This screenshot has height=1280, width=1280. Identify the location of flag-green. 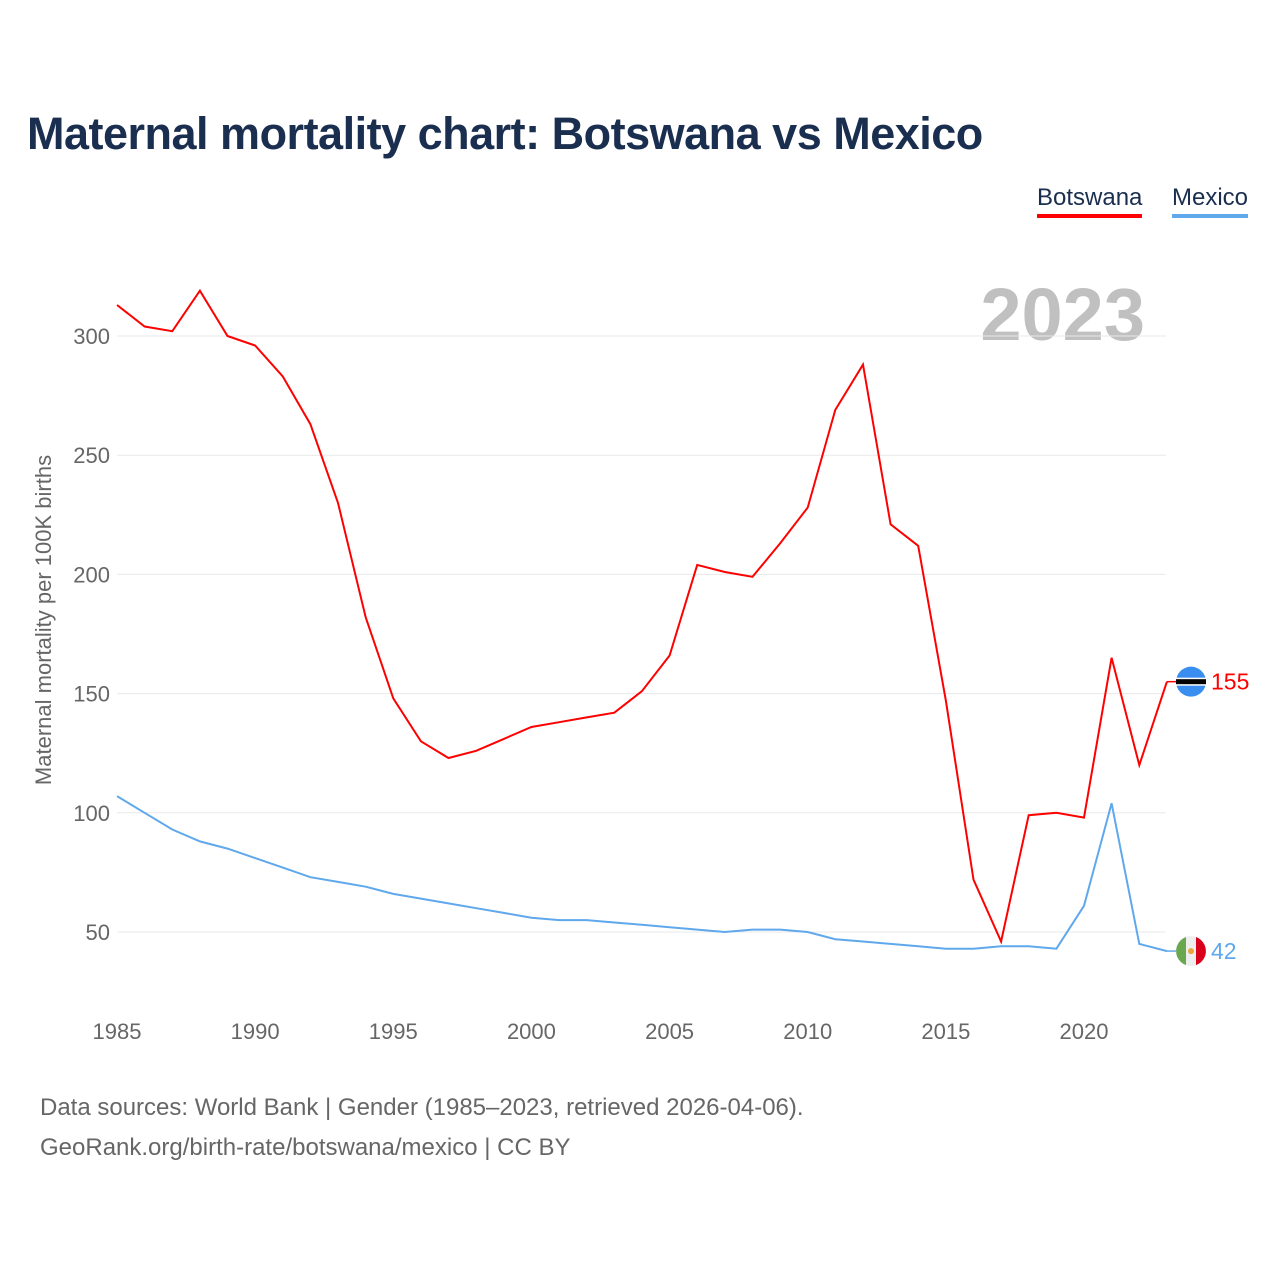
(1181, 951).